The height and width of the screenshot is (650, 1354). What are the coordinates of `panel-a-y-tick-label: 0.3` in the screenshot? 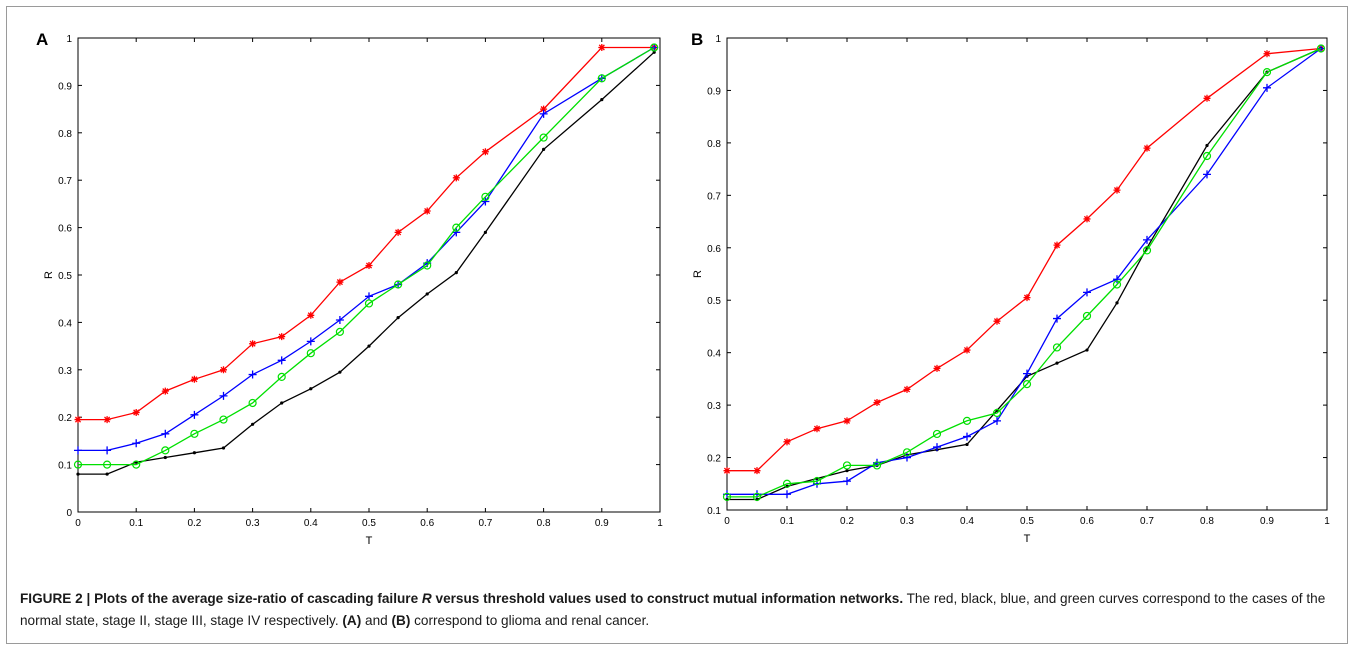 It's located at (65, 371).